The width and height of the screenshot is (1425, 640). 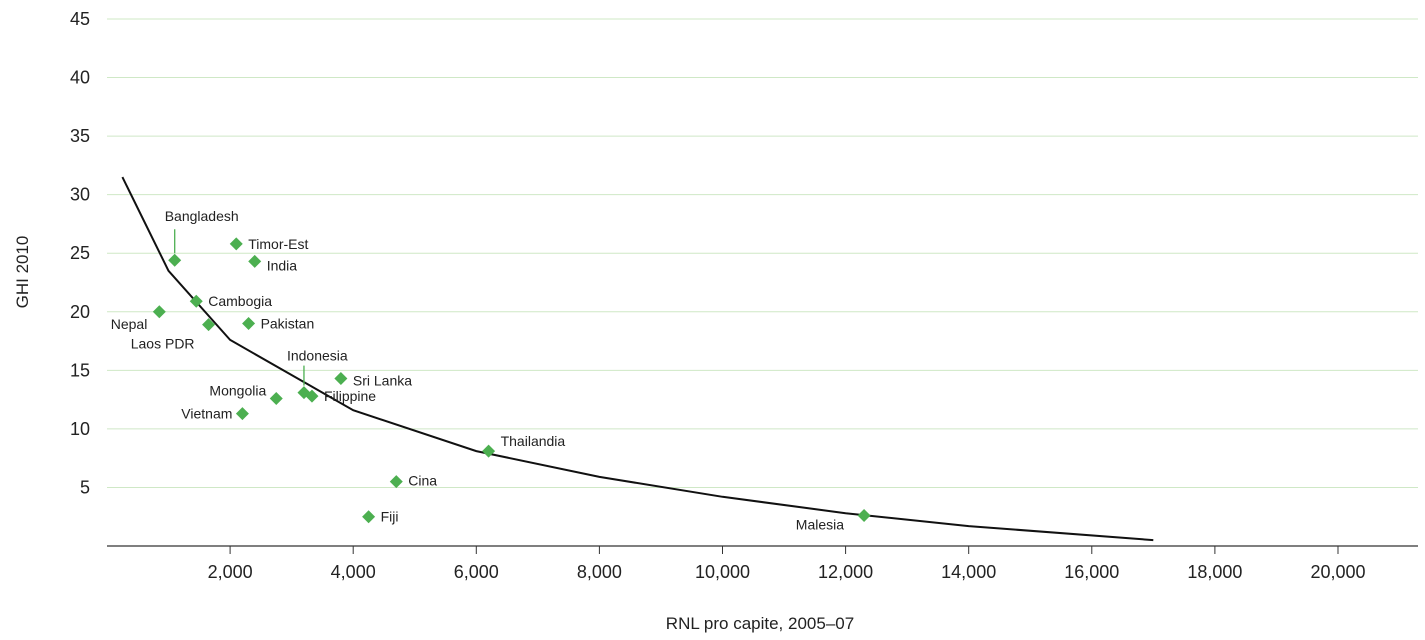 I want to click on data-point-label: Nepal, so click(x=129, y=324).